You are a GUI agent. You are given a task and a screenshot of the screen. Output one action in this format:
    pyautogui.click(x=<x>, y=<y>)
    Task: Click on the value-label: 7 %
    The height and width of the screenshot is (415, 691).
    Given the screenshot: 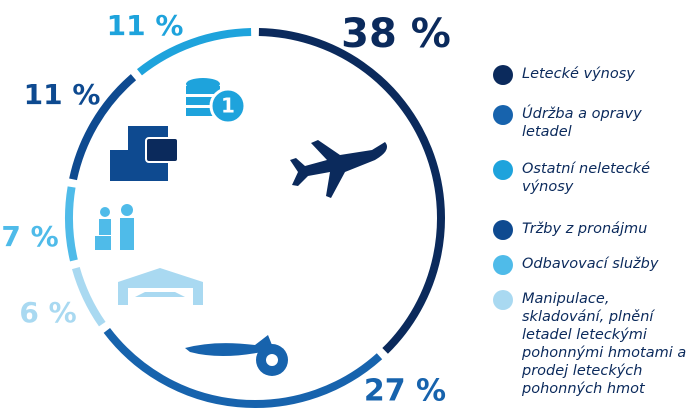 What is the action you would take?
    pyautogui.click(x=29, y=236)
    